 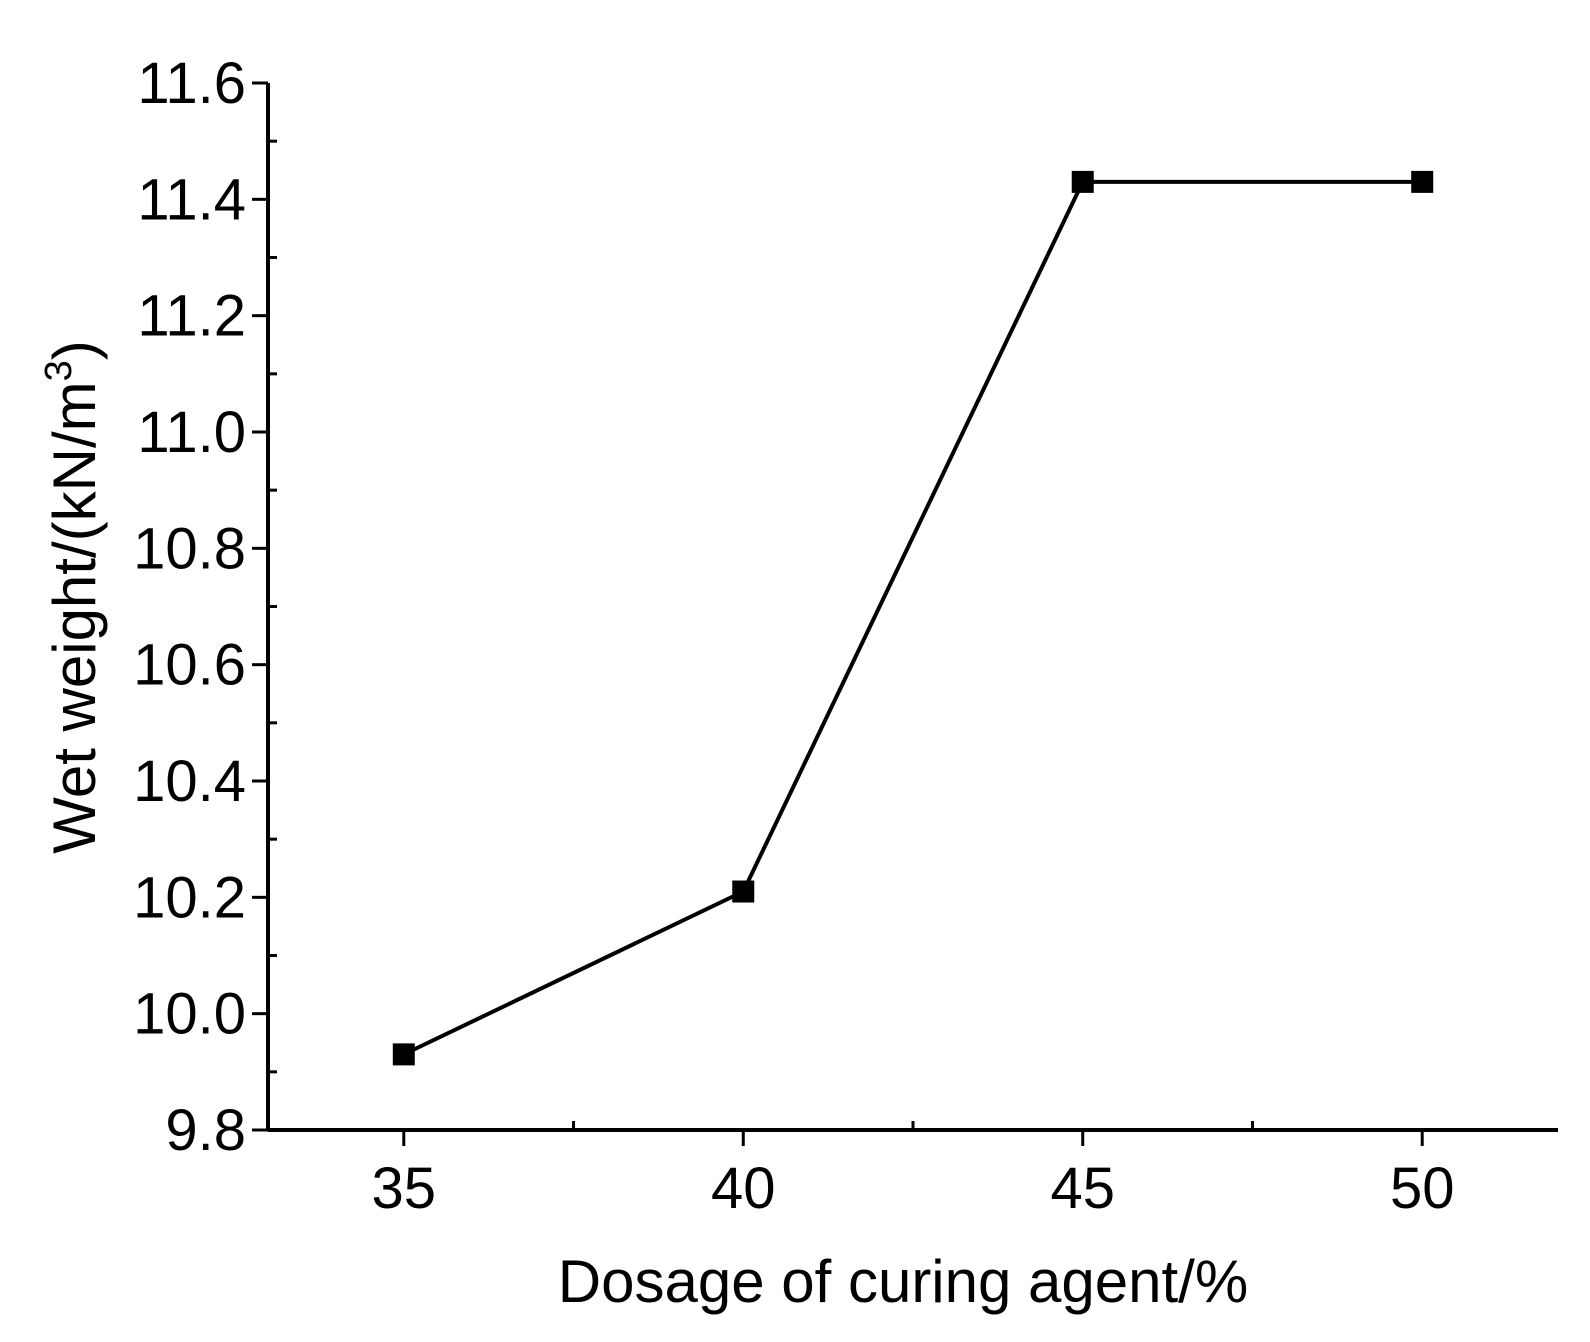 What do you see at coordinates (189, 548) in the screenshot?
I see `y-tick-label: 10.8` at bounding box center [189, 548].